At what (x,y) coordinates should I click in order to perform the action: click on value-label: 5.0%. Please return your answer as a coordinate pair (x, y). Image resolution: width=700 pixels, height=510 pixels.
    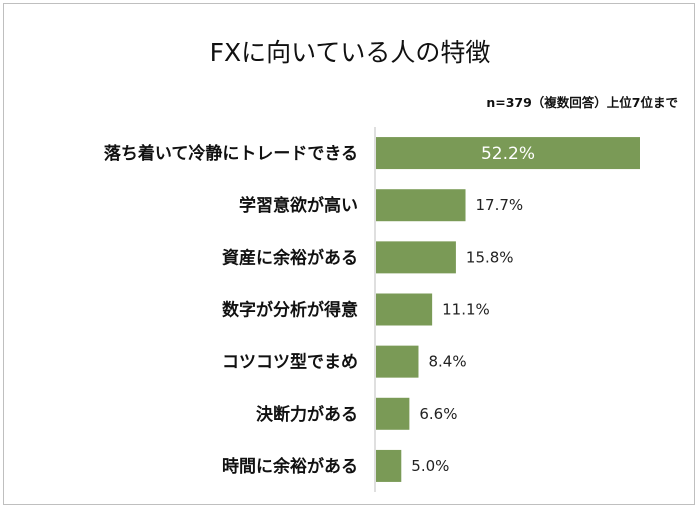
    Looking at the image, I should click on (430, 466).